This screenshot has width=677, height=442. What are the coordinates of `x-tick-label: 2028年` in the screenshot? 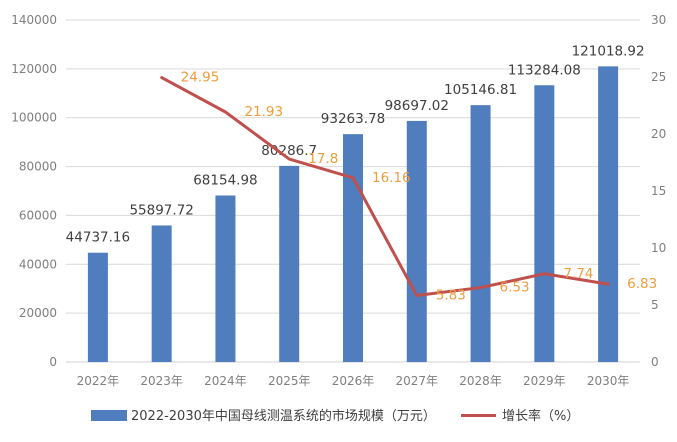 It's located at (480, 381).